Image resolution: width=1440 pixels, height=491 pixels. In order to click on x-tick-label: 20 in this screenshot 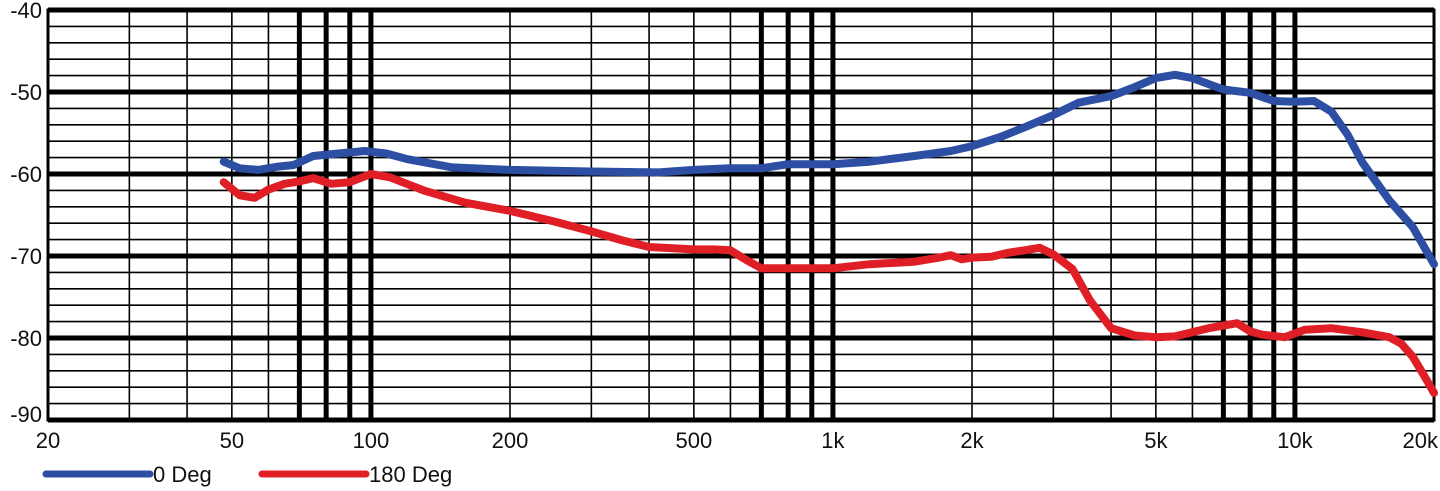, I will do `click(48, 440)`.